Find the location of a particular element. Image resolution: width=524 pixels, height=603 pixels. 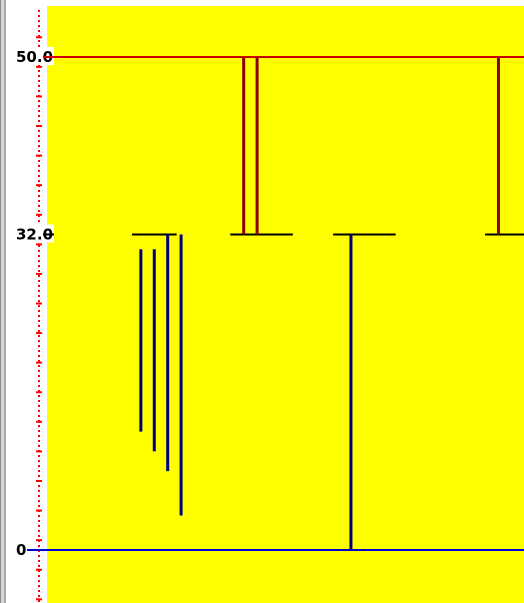

y-axis is located at coordinates (39, 306).